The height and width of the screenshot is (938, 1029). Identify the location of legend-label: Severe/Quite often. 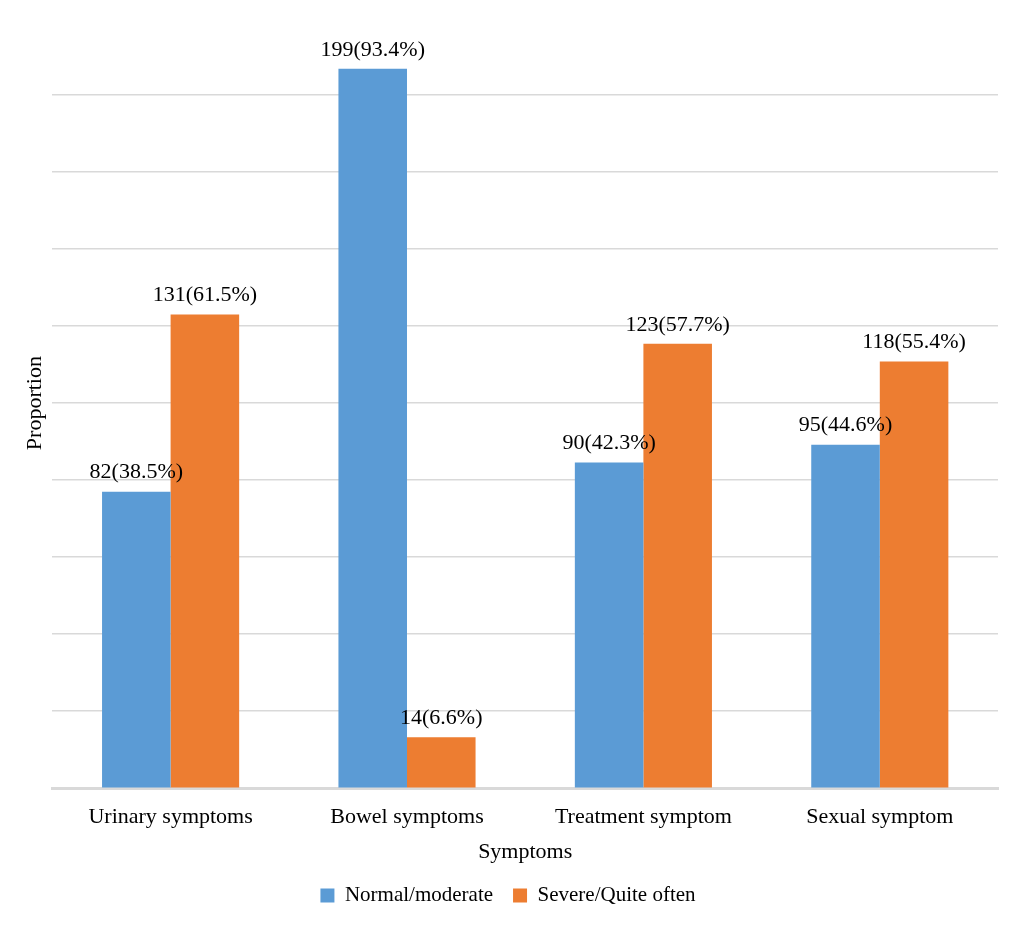
(617, 894).